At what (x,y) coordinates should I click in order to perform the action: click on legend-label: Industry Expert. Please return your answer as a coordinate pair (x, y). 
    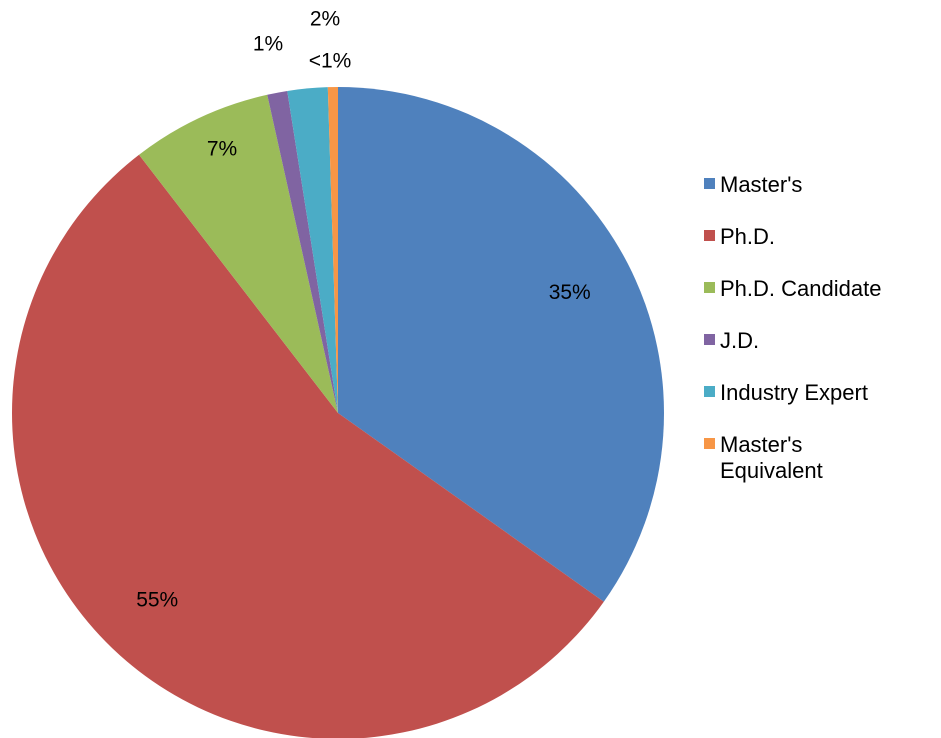
    Looking at the image, I should click on (794, 392).